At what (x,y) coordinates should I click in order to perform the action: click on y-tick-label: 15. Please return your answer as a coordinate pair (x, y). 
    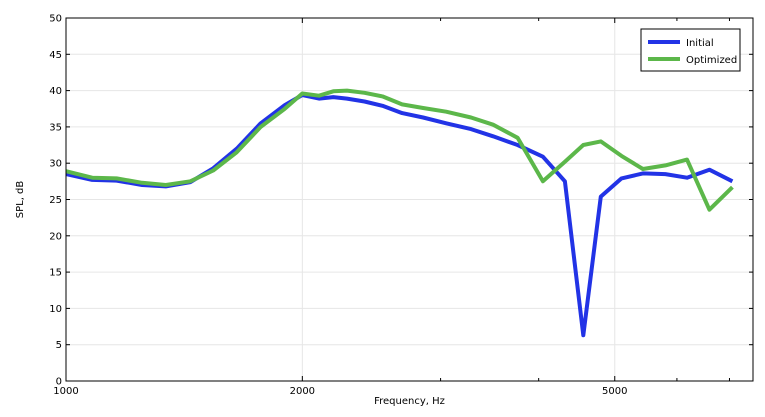
    Looking at the image, I should click on (55, 273).